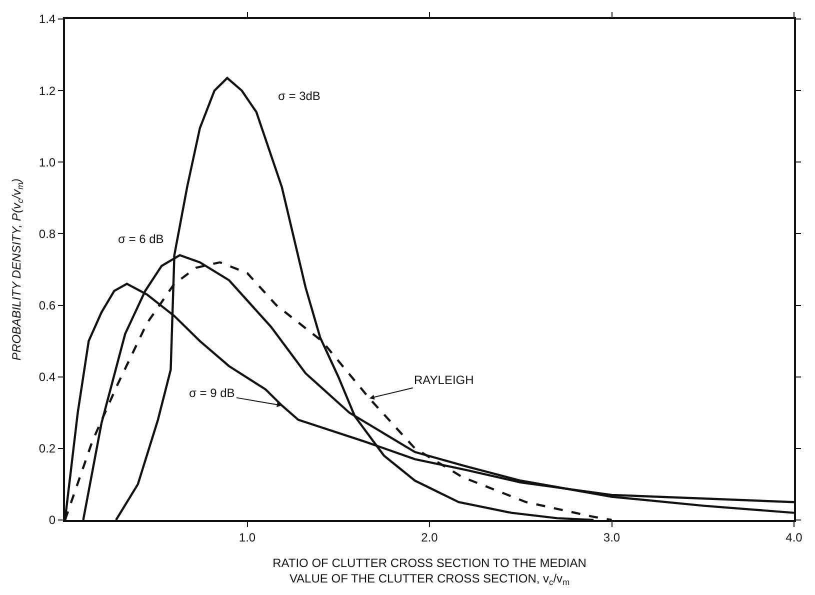  I want to click on annotation: σ = 3dB, so click(299, 96).